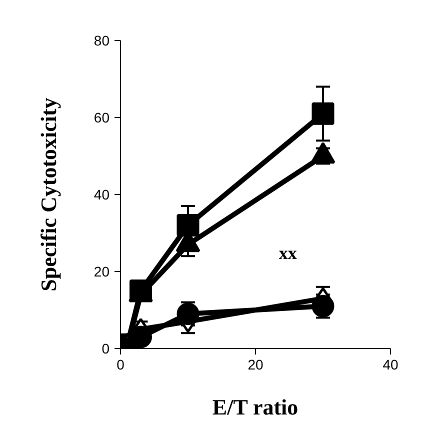  Describe the element at coordinates (102, 272) in the screenshot. I see `y-tick-label: 20` at that location.